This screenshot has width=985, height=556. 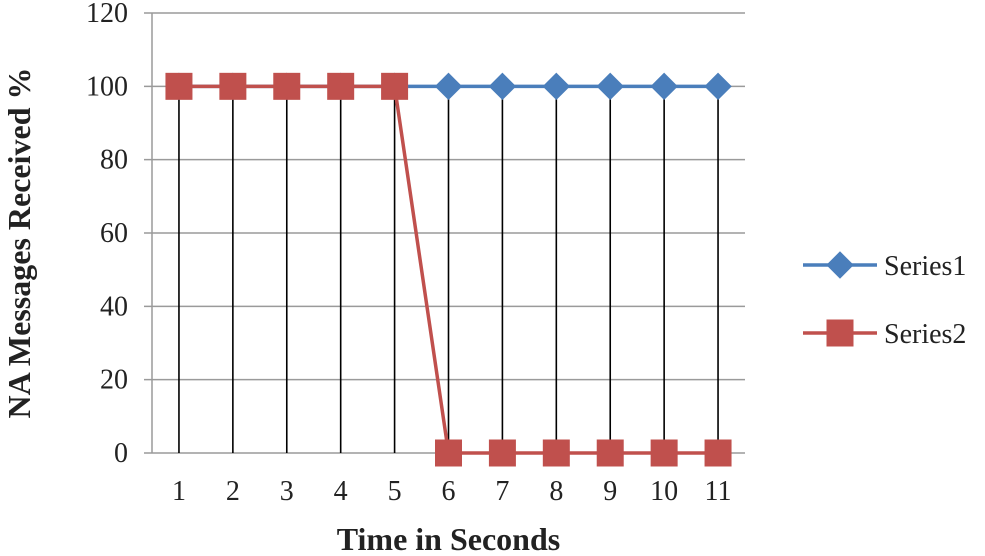 What do you see at coordinates (395, 491) in the screenshot?
I see `x-tick-label: 5` at bounding box center [395, 491].